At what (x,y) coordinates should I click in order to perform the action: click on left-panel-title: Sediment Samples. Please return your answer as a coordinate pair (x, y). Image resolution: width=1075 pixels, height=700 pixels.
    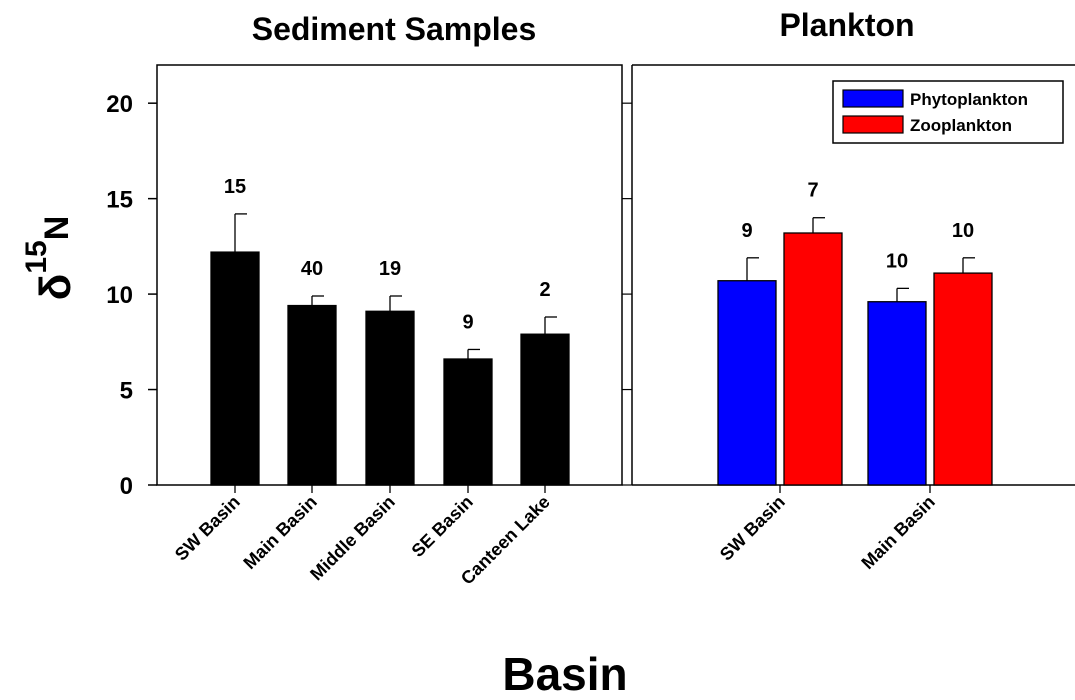
    Looking at the image, I should click on (394, 29).